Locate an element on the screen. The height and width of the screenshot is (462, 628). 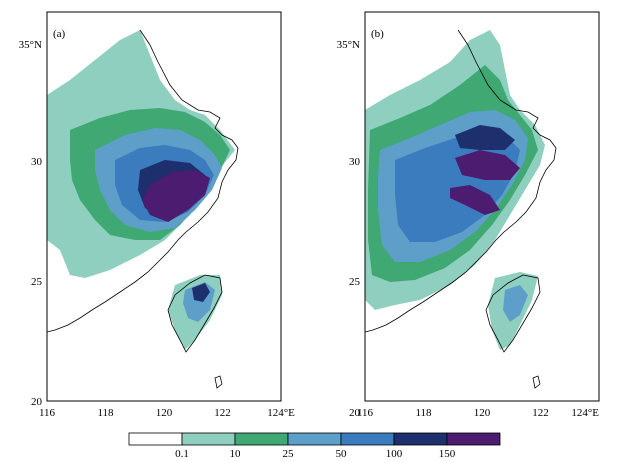
panel-label-a: (a) is located at coordinates (59, 34).